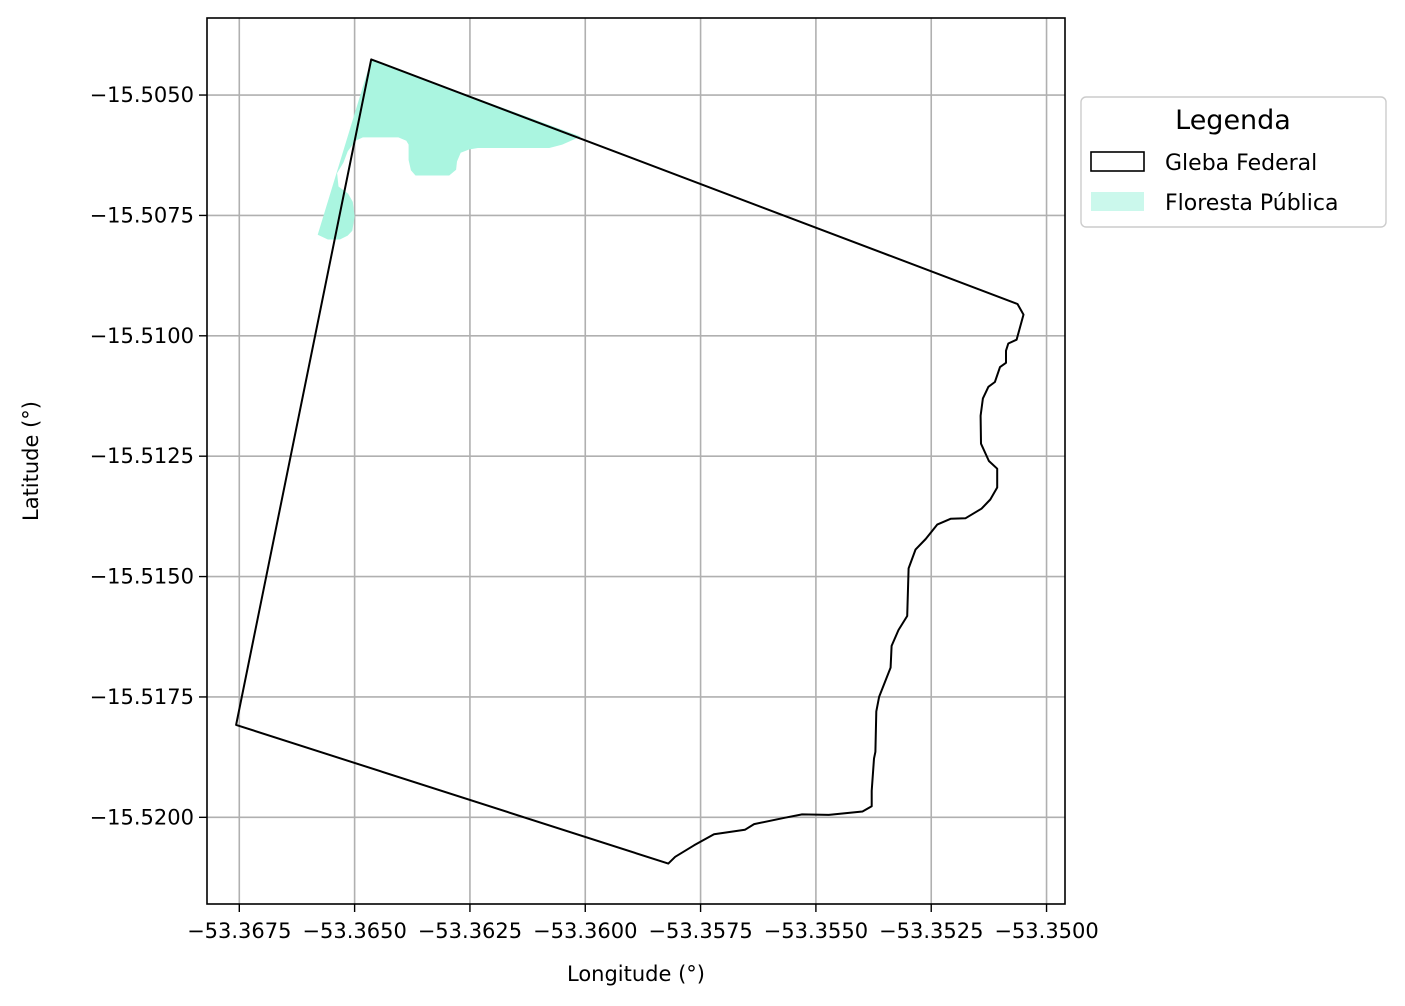  What do you see at coordinates (470, 931) in the screenshot?
I see `x-tick-label: −53.3625` at bounding box center [470, 931].